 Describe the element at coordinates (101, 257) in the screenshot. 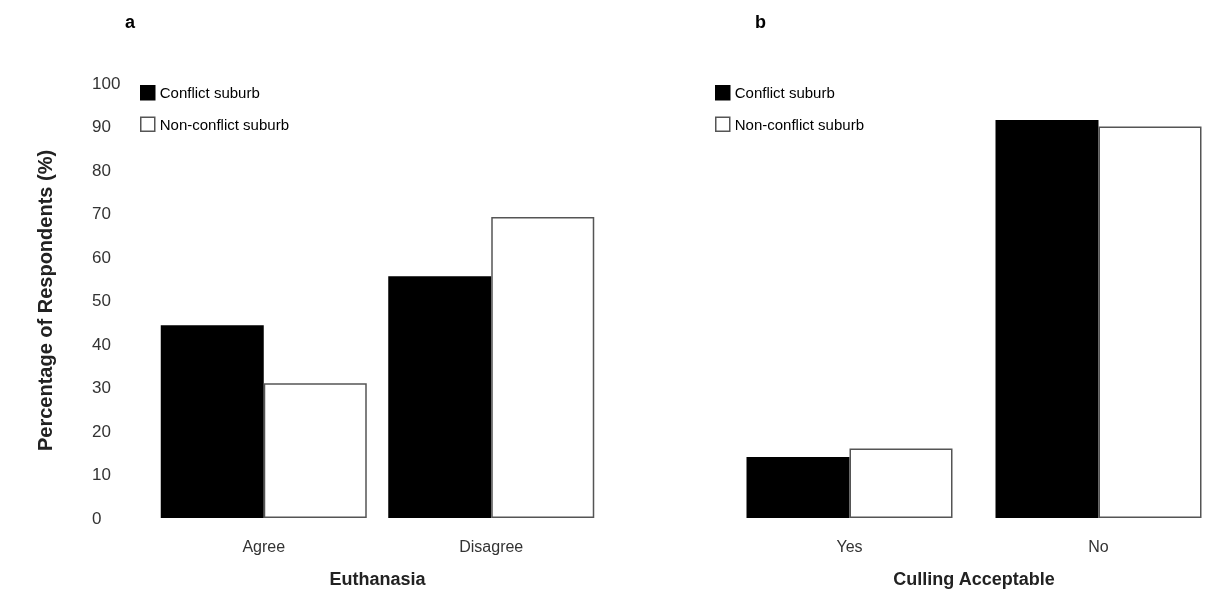

I see `y-tick-label: 60` at that location.